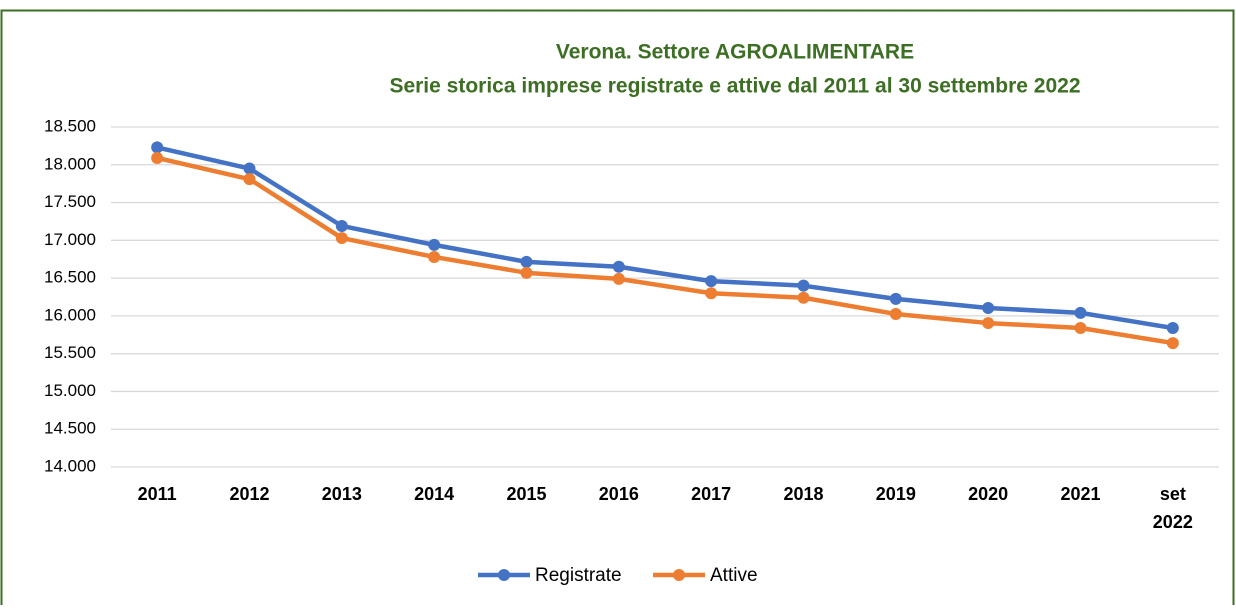  Describe the element at coordinates (803, 494) in the screenshot. I see `x-tick-label: 2018` at that location.